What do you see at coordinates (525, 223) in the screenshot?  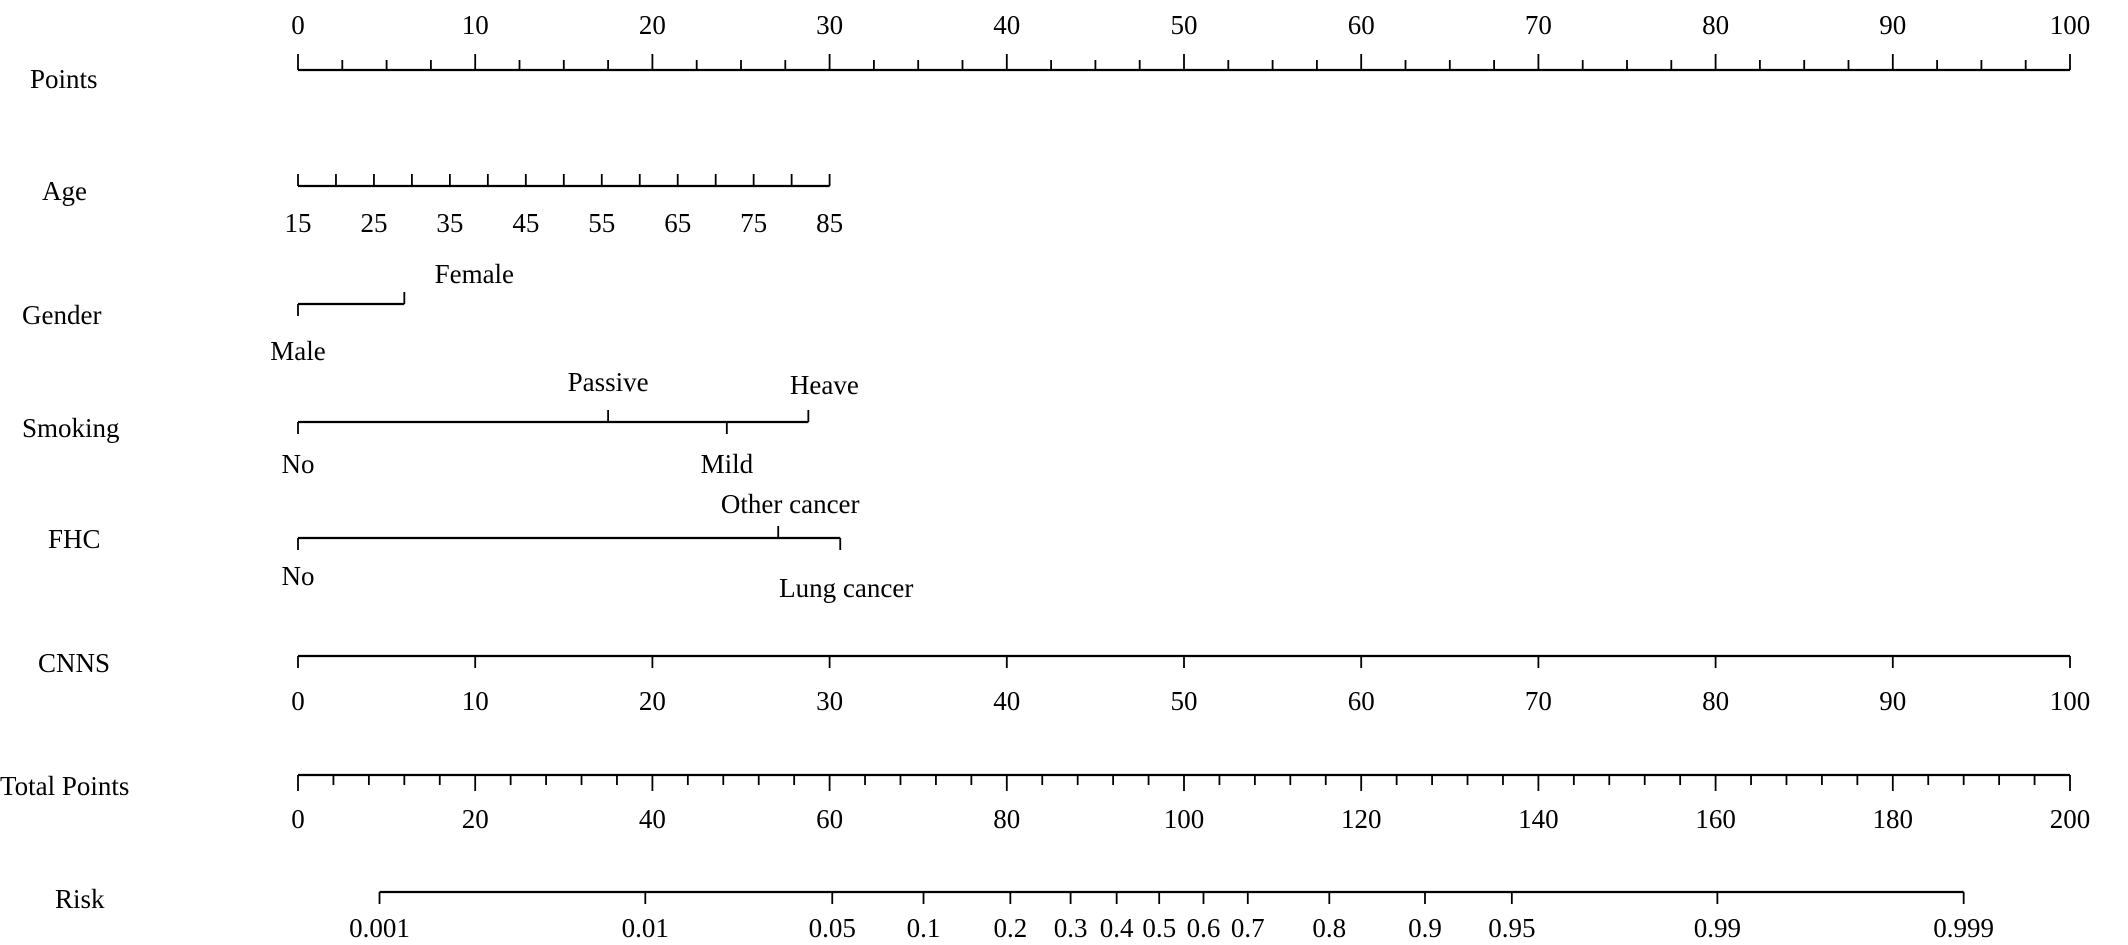 I see `age-tick-label: 45` at bounding box center [525, 223].